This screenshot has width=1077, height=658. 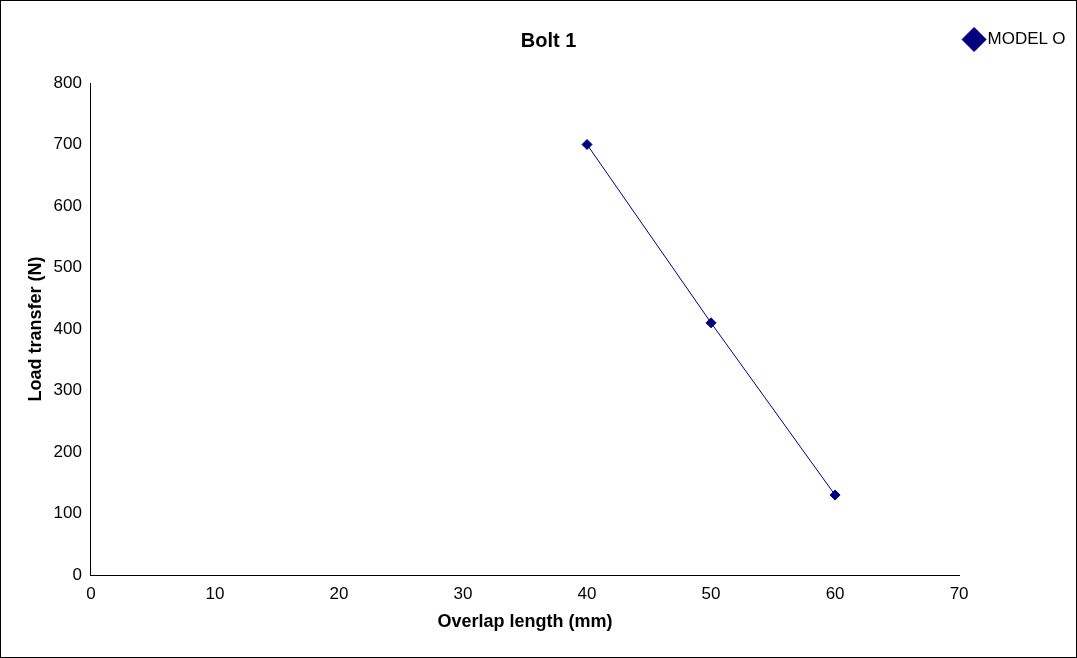 What do you see at coordinates (67, 328) in the screenshot?
I see `y-tick-label: 400` at bounding box center [67, 328].